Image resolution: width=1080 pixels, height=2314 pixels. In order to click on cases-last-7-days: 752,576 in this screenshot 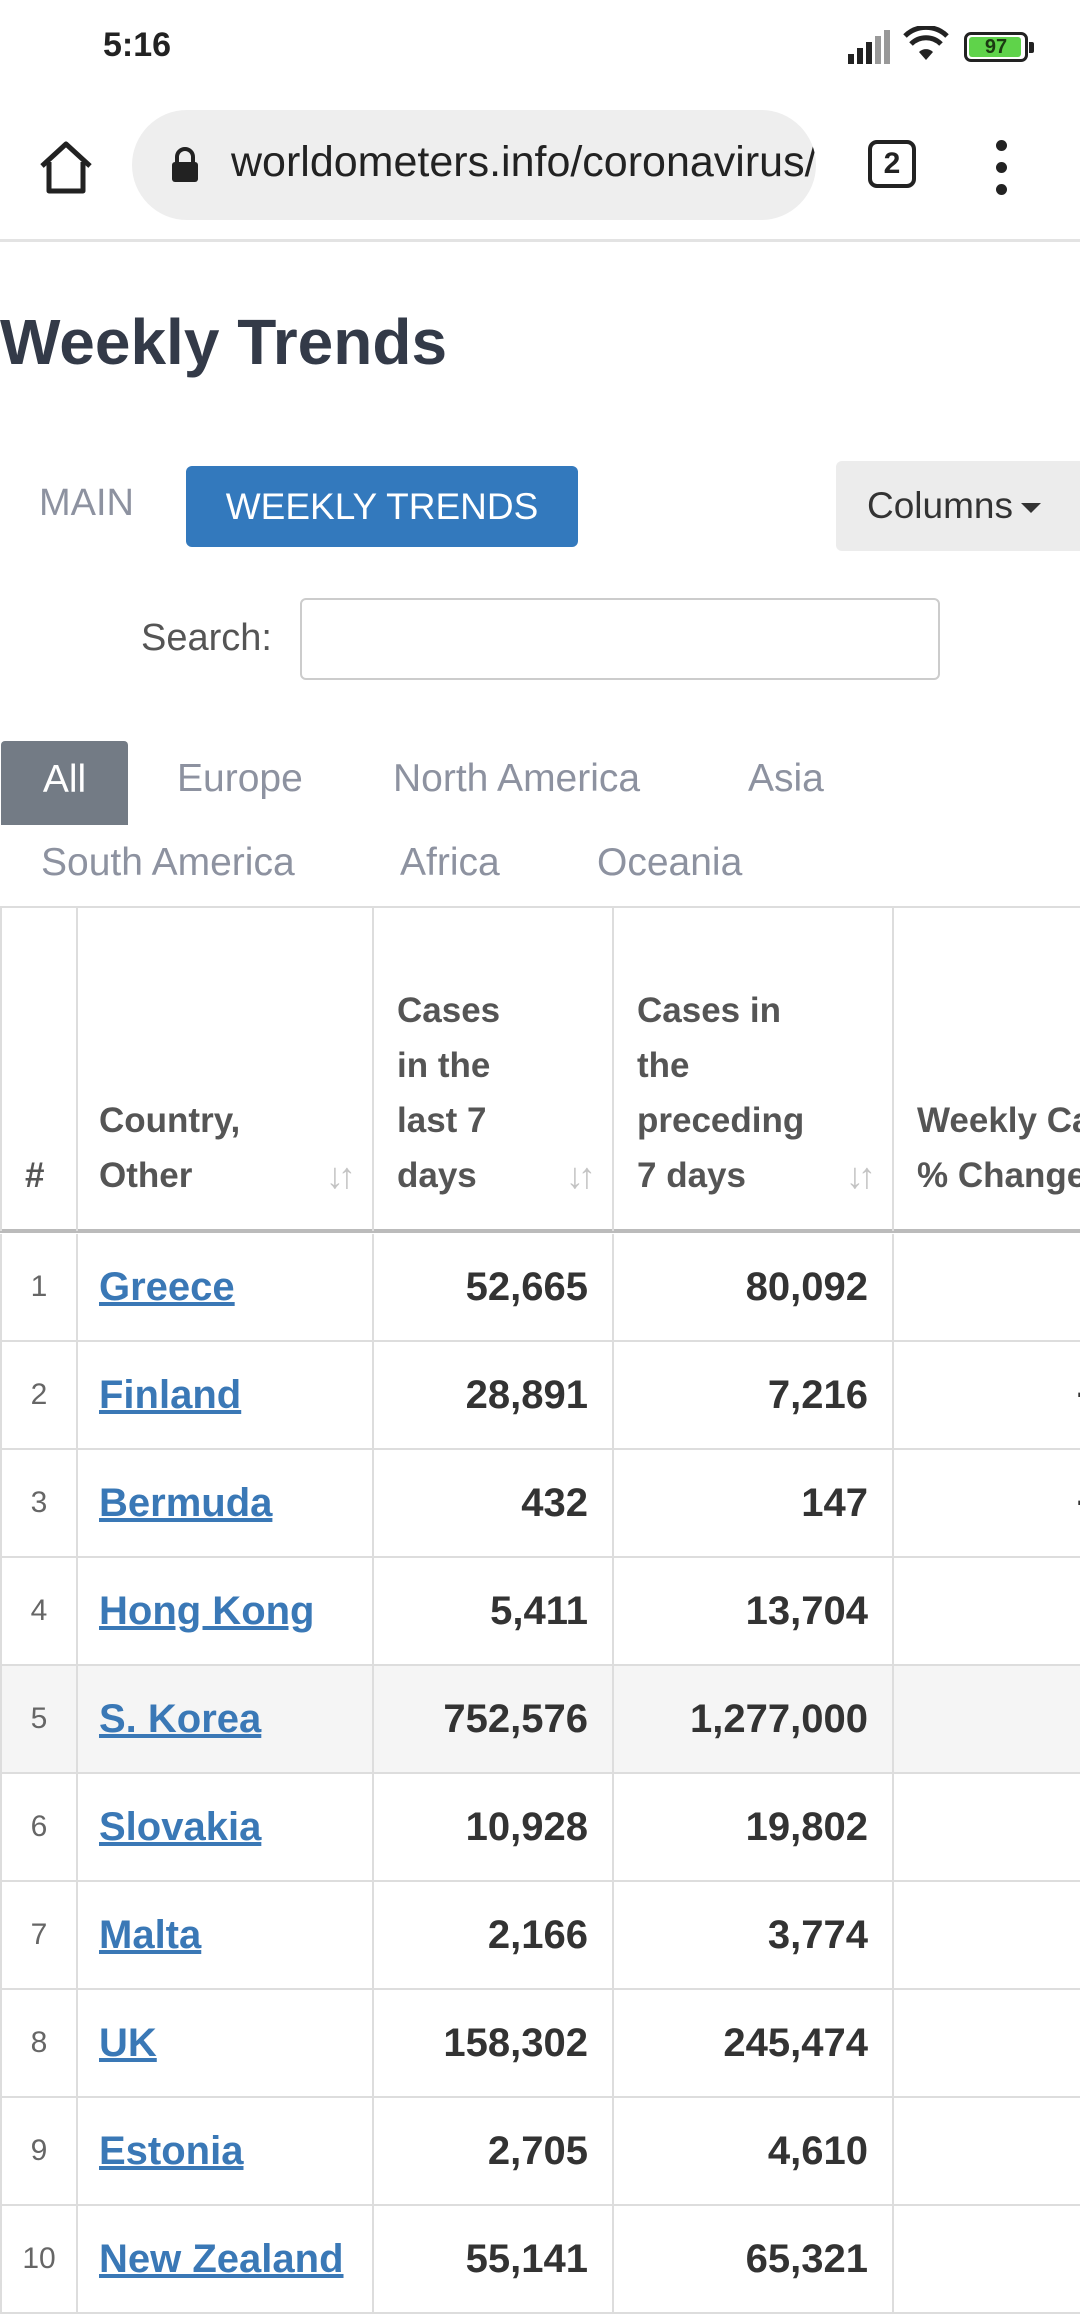, I will do `click(494, 1719)`.